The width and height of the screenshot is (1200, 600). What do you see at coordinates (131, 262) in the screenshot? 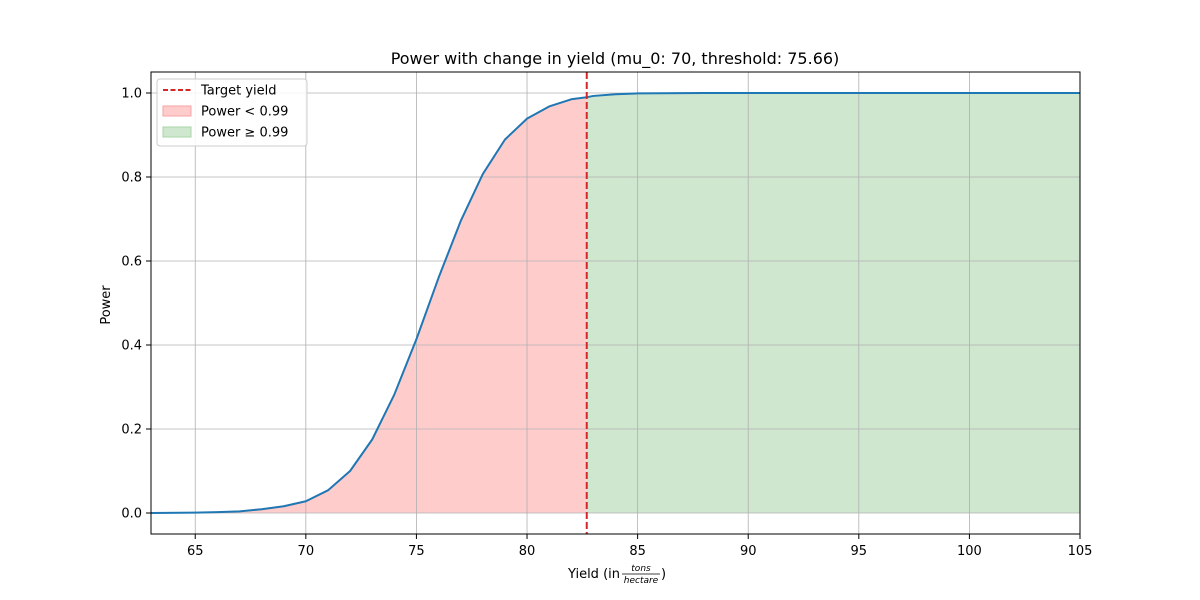
I see `y-tick-label: 0.6` at bounding box center [131, 262].